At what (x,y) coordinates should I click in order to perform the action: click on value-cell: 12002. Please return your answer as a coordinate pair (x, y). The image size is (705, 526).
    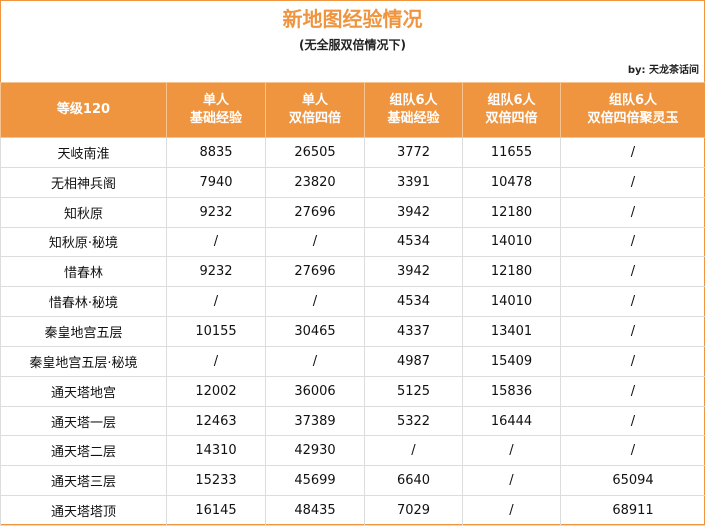
    Looking at the image, I should click on (216, 391).